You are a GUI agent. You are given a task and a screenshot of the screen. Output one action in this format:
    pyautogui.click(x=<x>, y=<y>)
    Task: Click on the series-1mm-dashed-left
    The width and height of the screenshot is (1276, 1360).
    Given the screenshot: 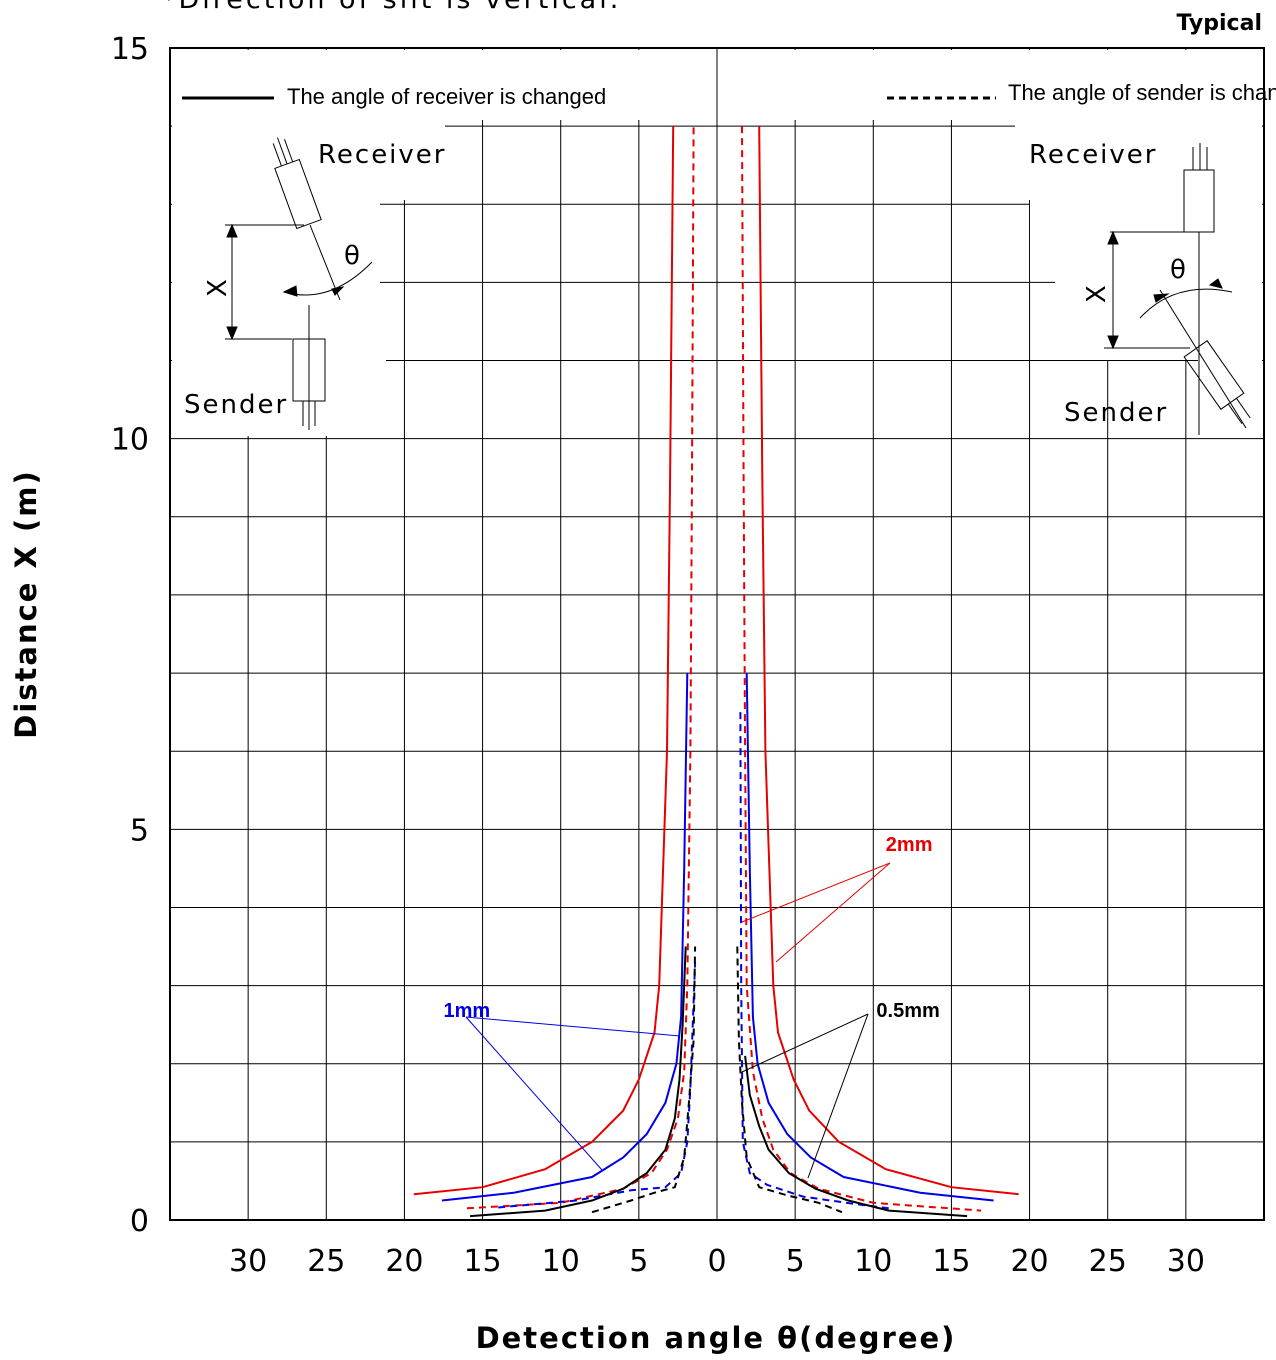 What is the action you would take?
    pyautogui.click(x=597, y=1085)
    